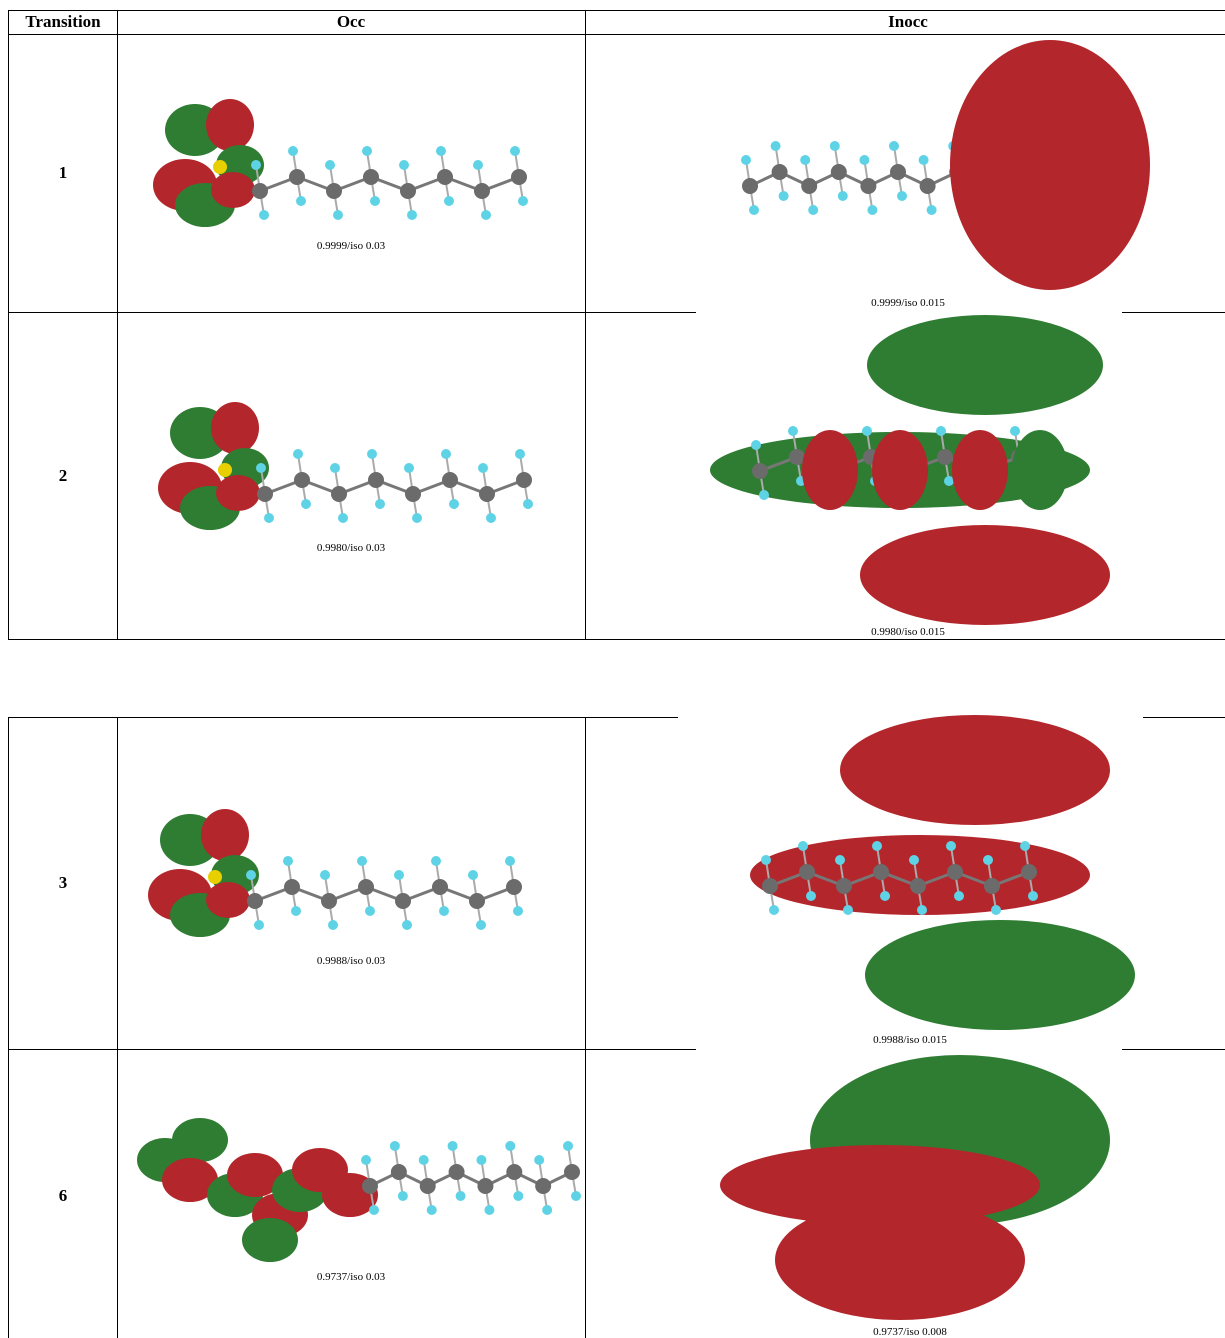 This screenshot has width=1225, height=1338. What do you see at coordinates (910, 1332) in the screenshot?
I see `caption: 0.9737/iso 0.008` at bounding box center [910, 1332].